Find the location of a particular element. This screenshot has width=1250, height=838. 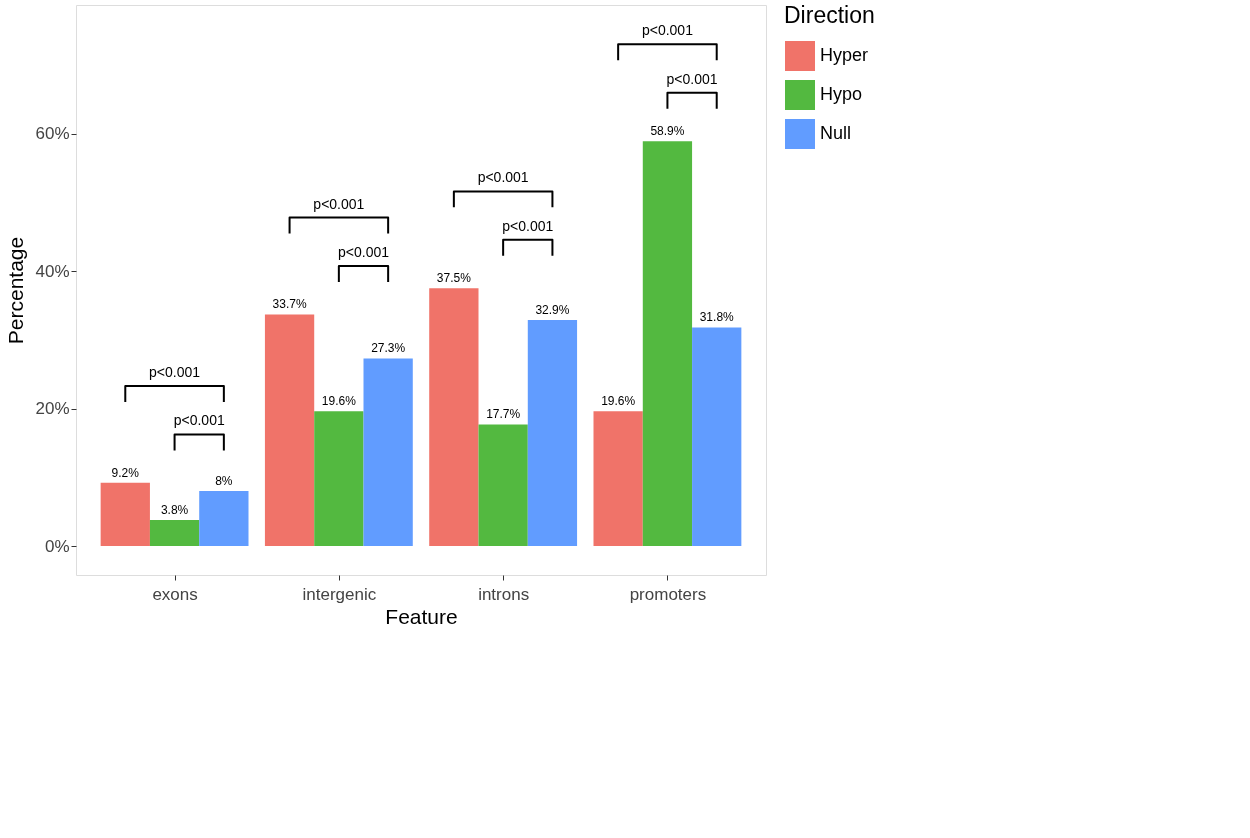

data-label: 8% is located at coordinates (224, 481).